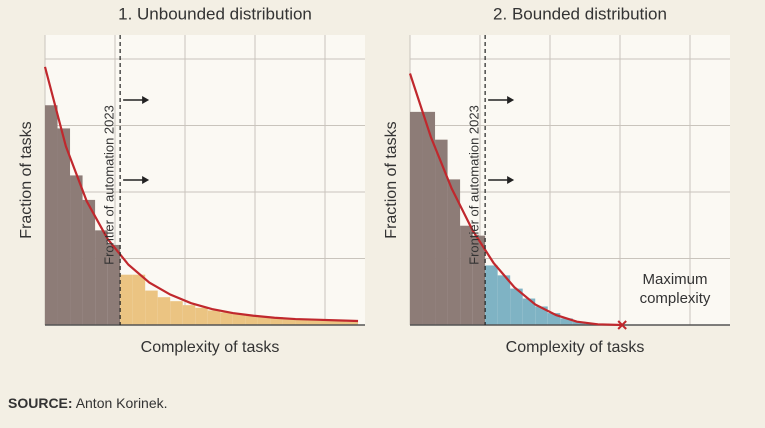 The height and width of the screenshot is (428, 765). I want to click on source-label: SOURCE:, so click(40, 403).